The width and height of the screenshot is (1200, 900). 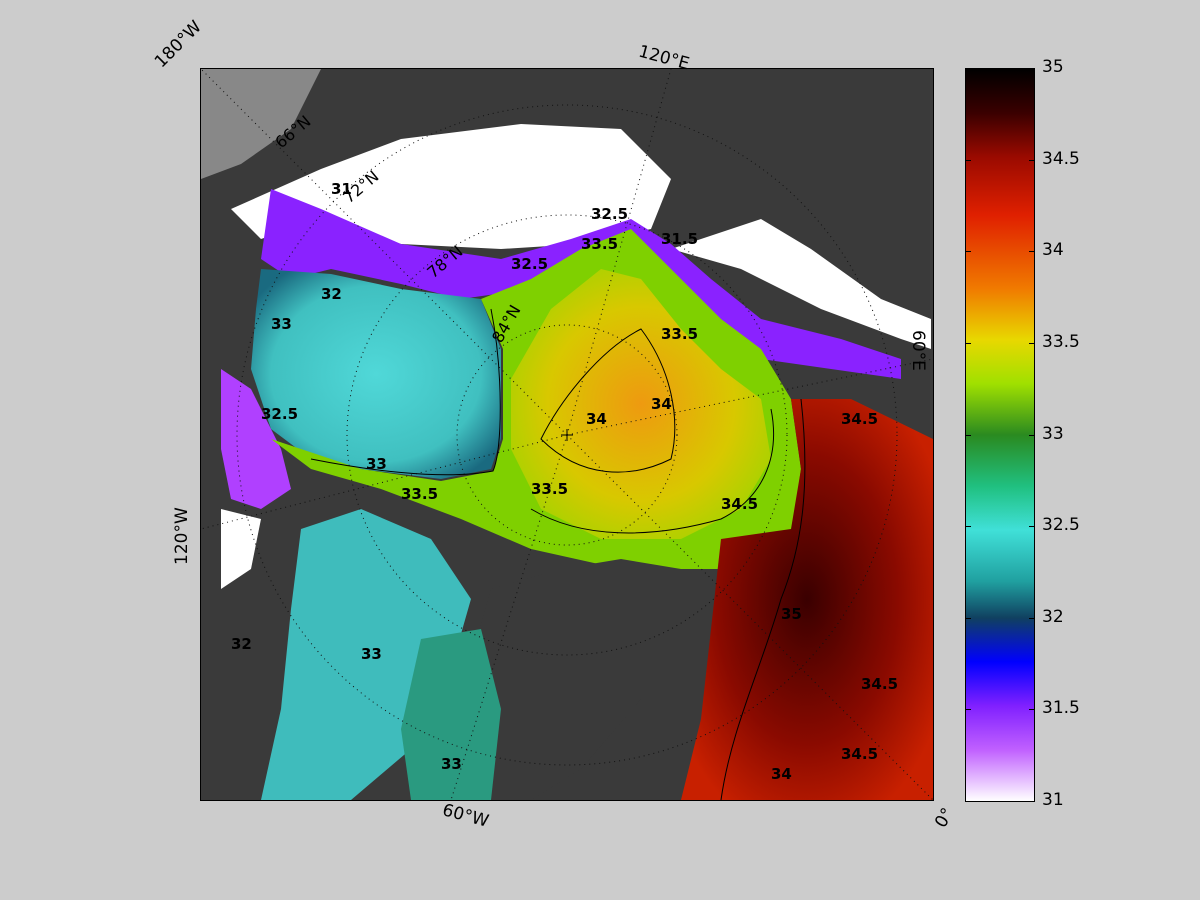 What do you see at coordinates (1061, 708) in the screenshot?
I see `colorbar-tick-label: 31.5` at bounding box center [1061, 708].